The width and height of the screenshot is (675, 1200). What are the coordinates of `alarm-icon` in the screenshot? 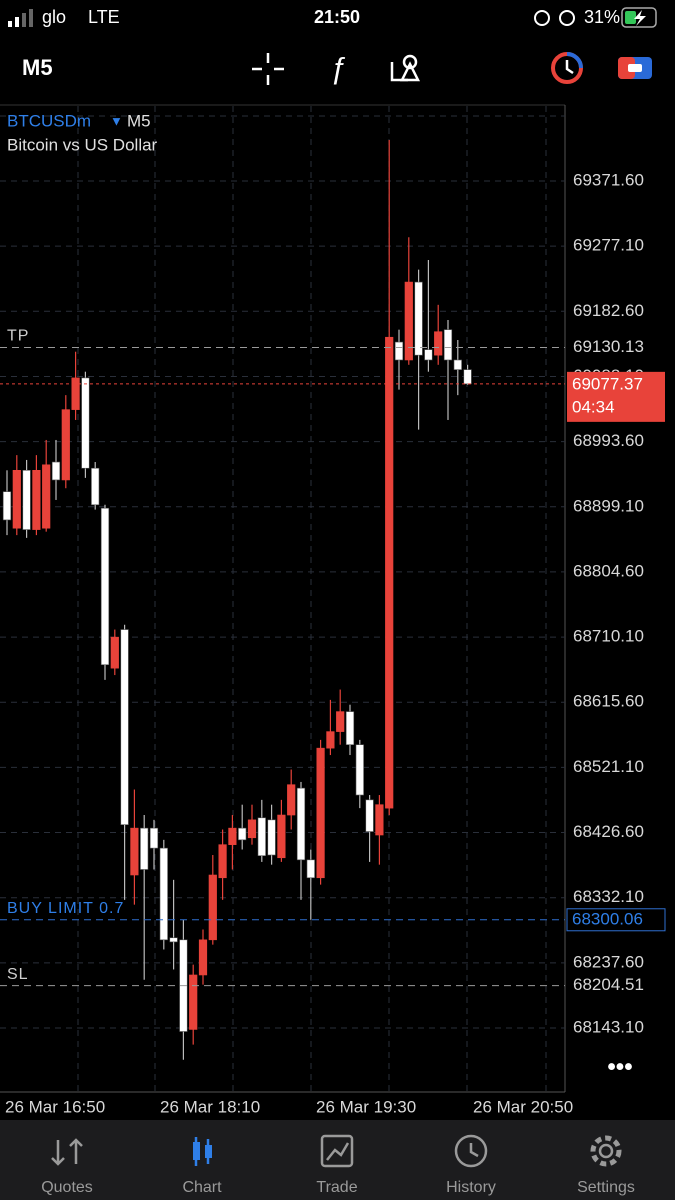 It's located at (567, 18).